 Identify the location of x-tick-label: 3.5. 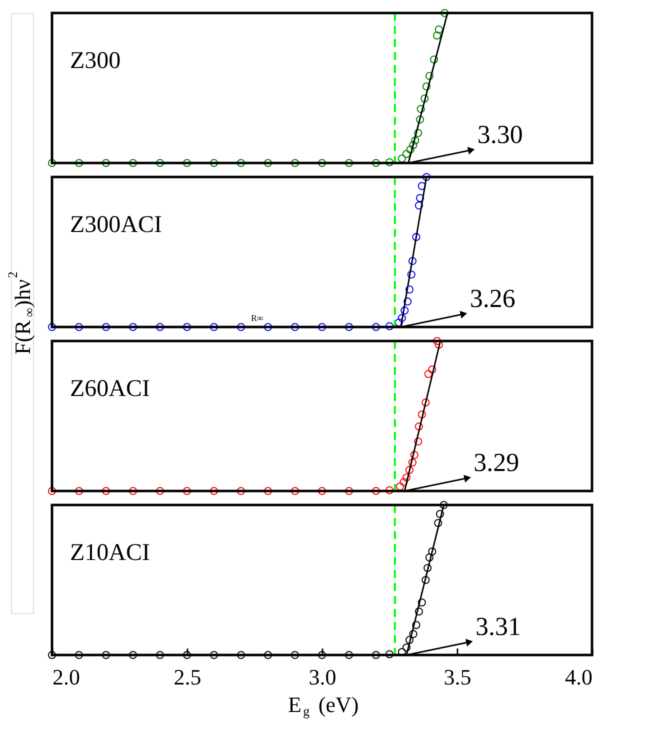
(458, 677).